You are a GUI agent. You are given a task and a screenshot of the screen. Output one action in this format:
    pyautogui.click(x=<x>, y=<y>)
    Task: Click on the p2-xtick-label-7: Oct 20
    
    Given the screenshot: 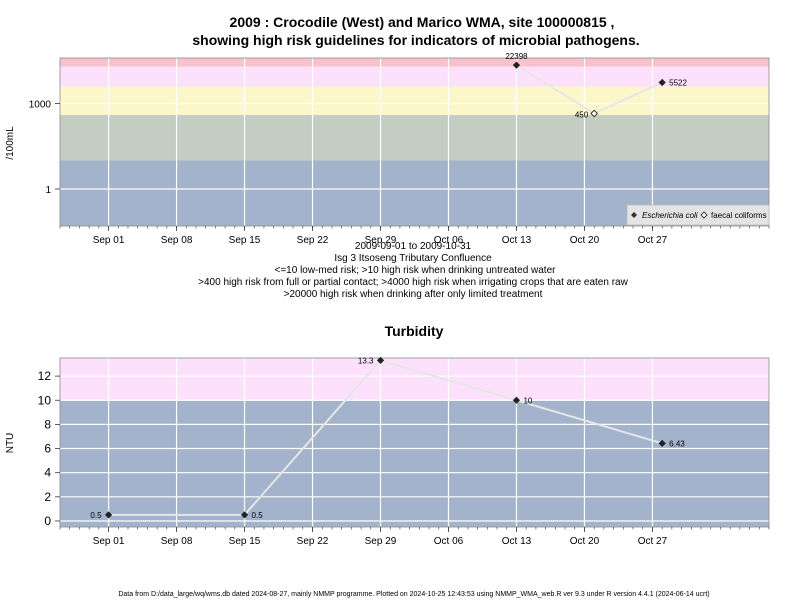 What is the action you would take?
    pyautogui.click(x=585, y=541)
    